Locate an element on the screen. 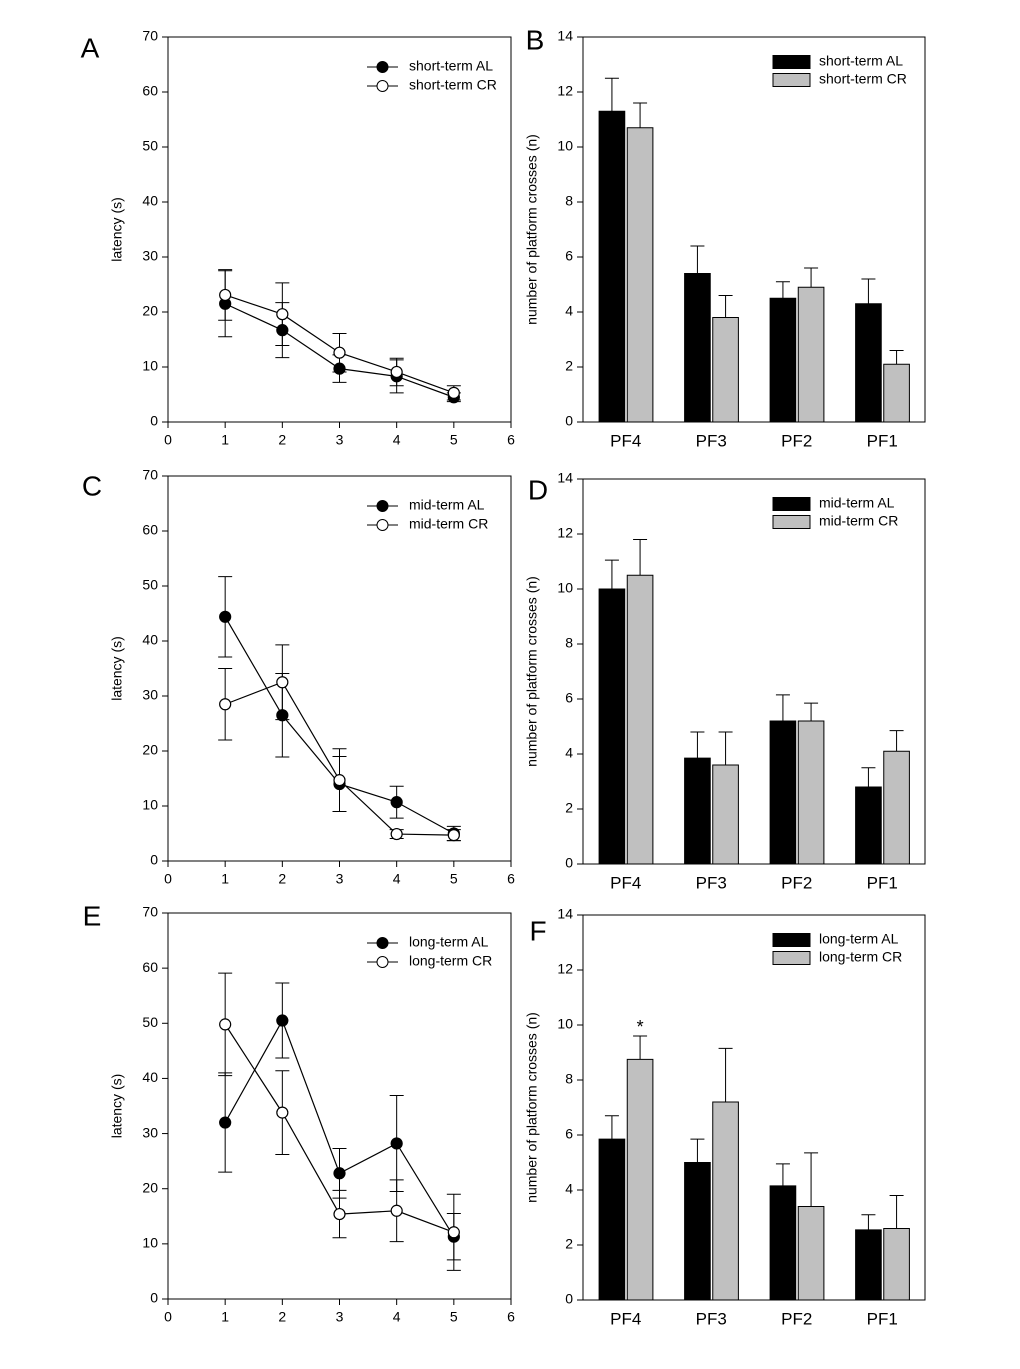  x-tick-label: 3 is located at coordinates (340, 440).